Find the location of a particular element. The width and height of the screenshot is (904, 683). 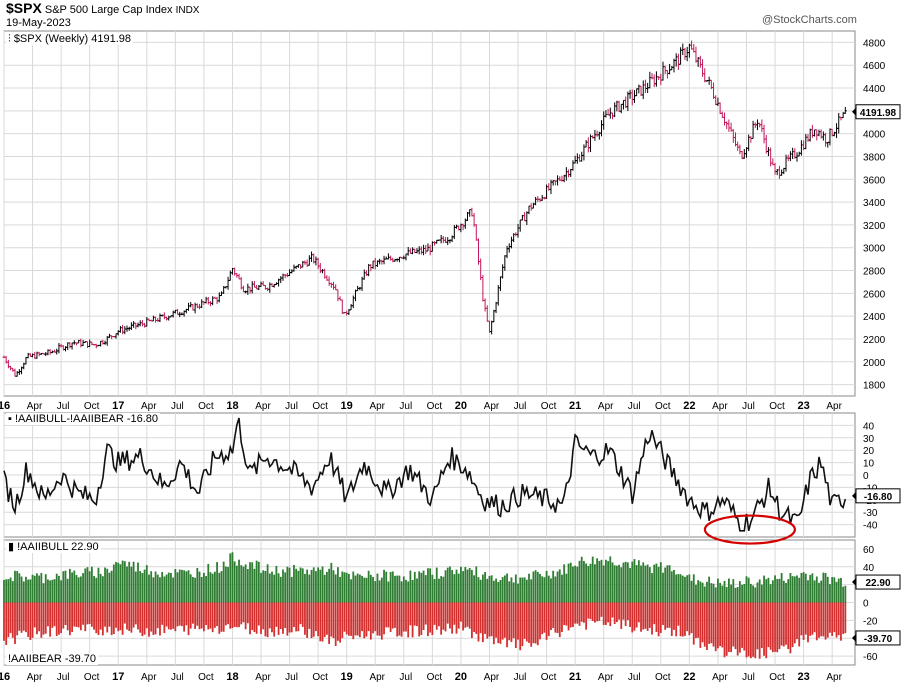

x-tick-label-bottom: 17 is located at coordinates (118, 677).